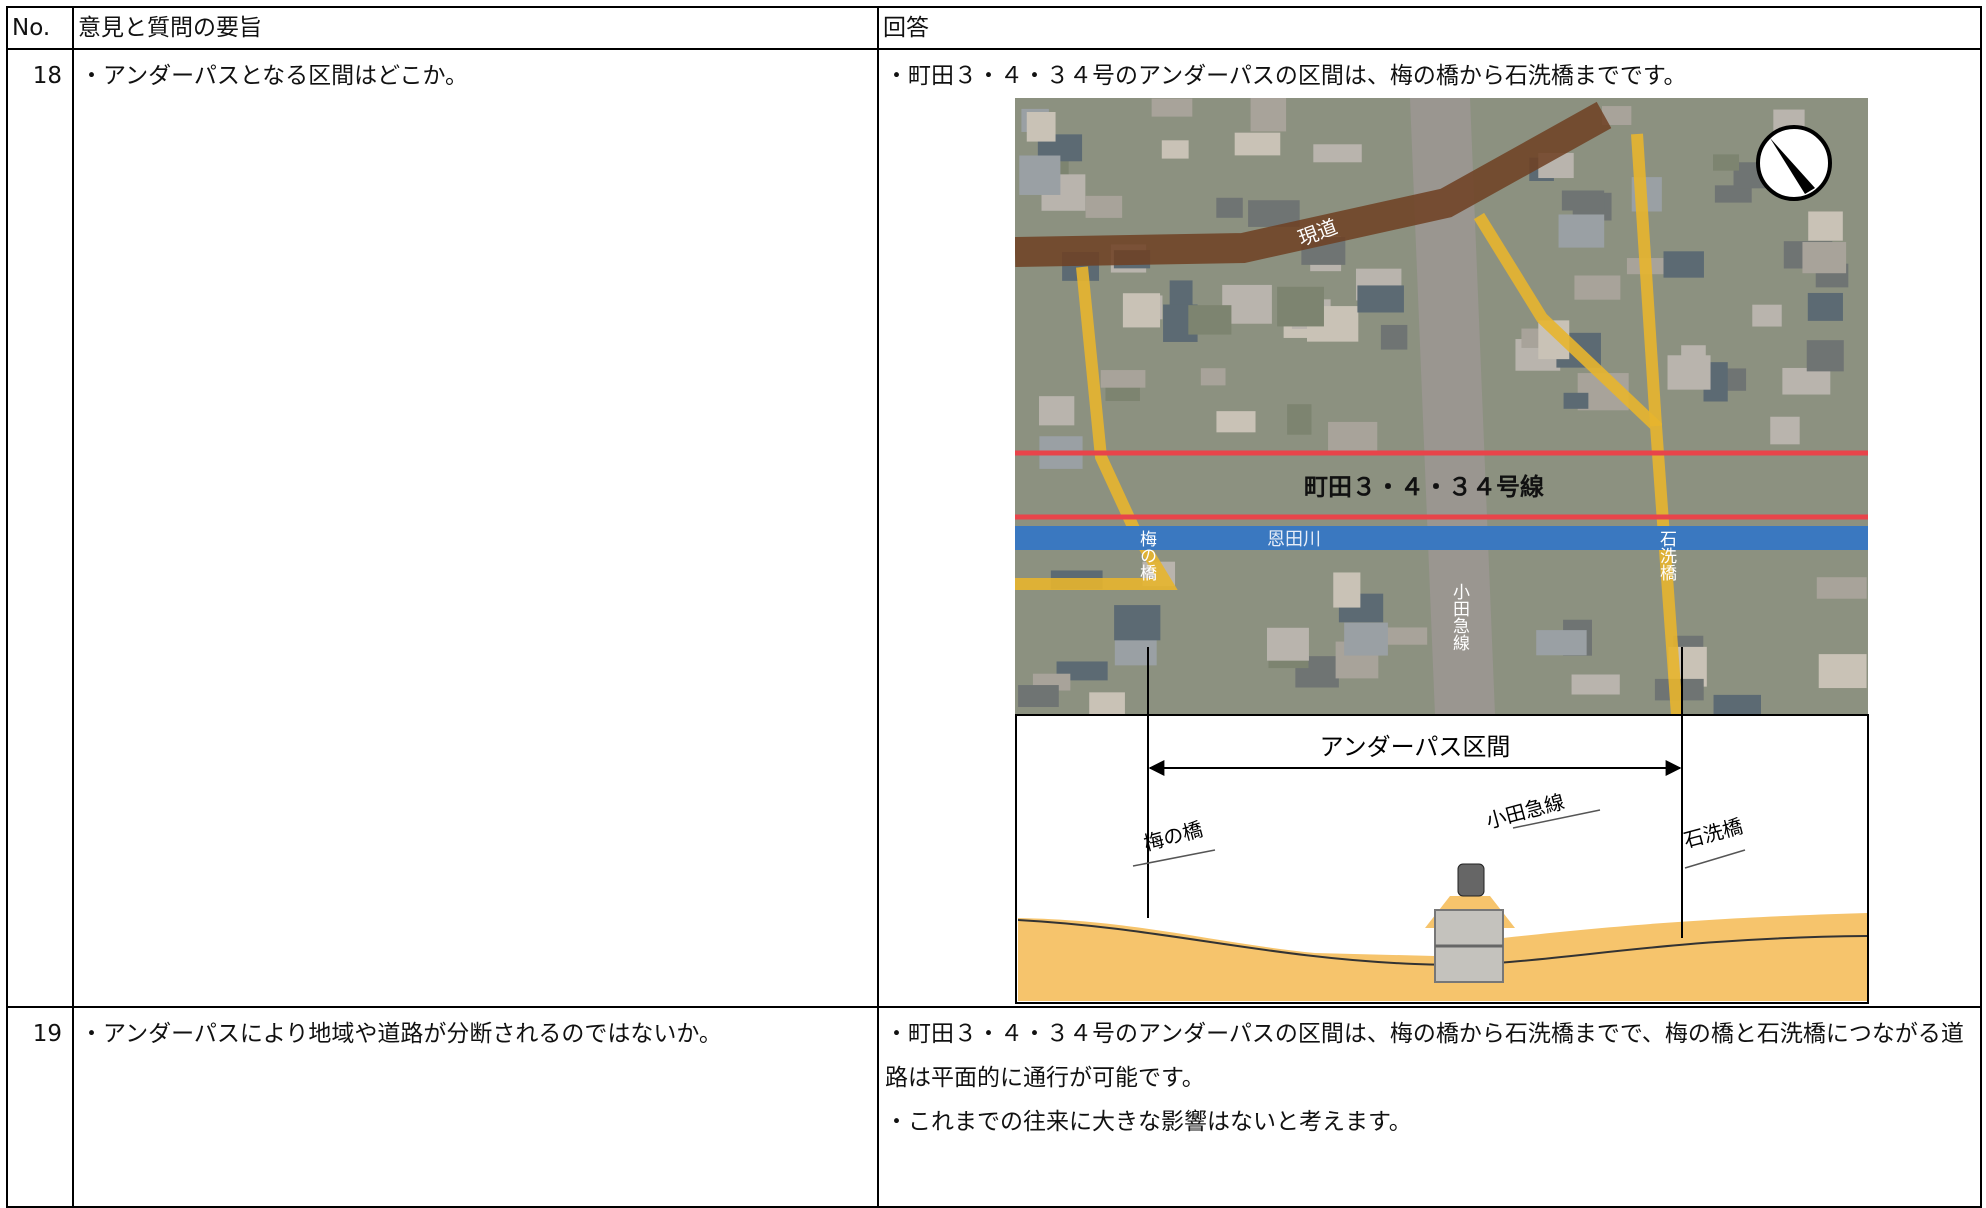  What do you see at coordinates (1794, 163) in the screenshot?
I see `compass` at bounding box center [1794, 163].